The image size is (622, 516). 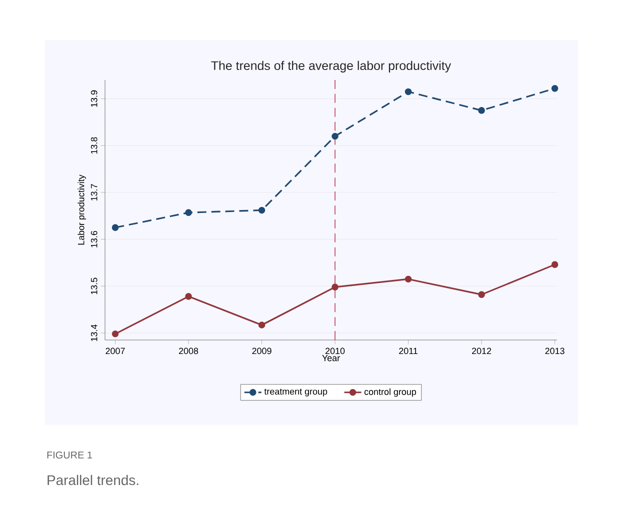 What do you see at coordinates (82, 209) in the screenshot?
I see `y-axis-title: Labor productivity` at bounding box center [82, 209].